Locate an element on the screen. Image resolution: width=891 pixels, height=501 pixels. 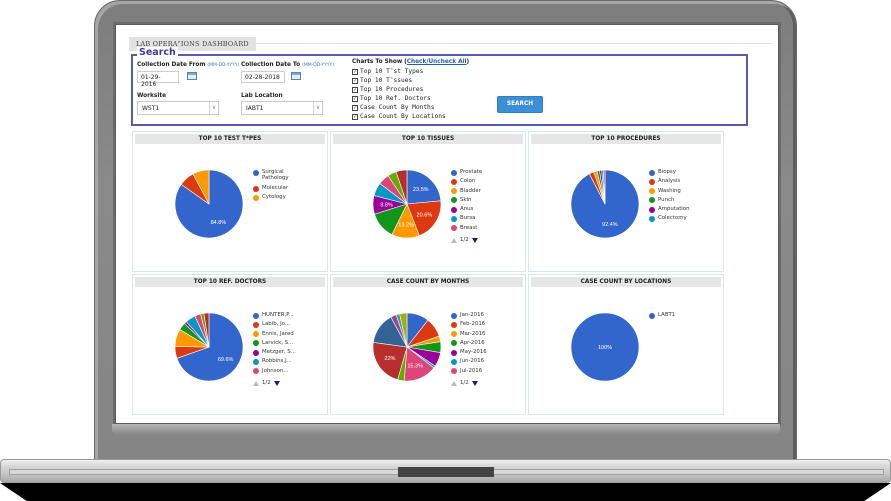
legend-item: Punch is located at coordinates (669, 201).